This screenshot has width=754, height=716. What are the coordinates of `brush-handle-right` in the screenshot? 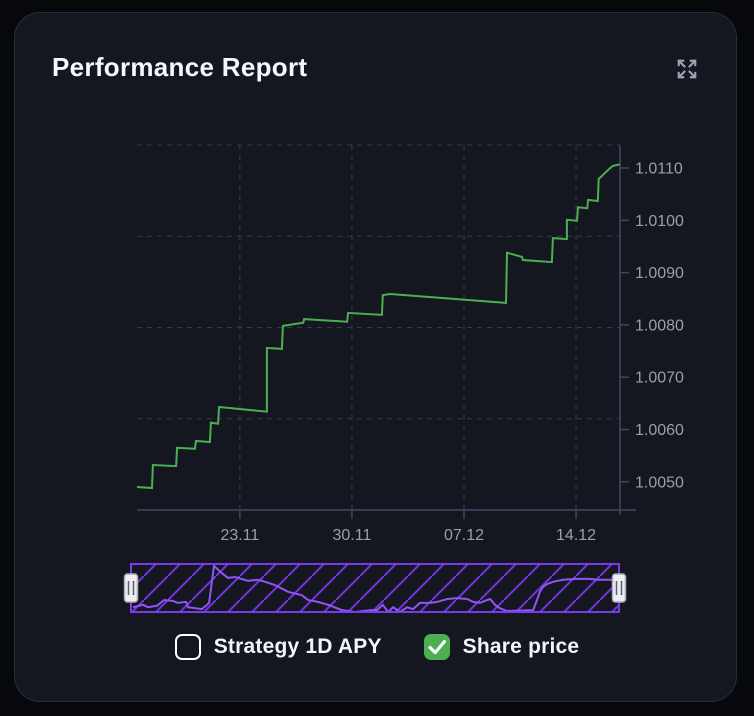 It's located at (619, 588).